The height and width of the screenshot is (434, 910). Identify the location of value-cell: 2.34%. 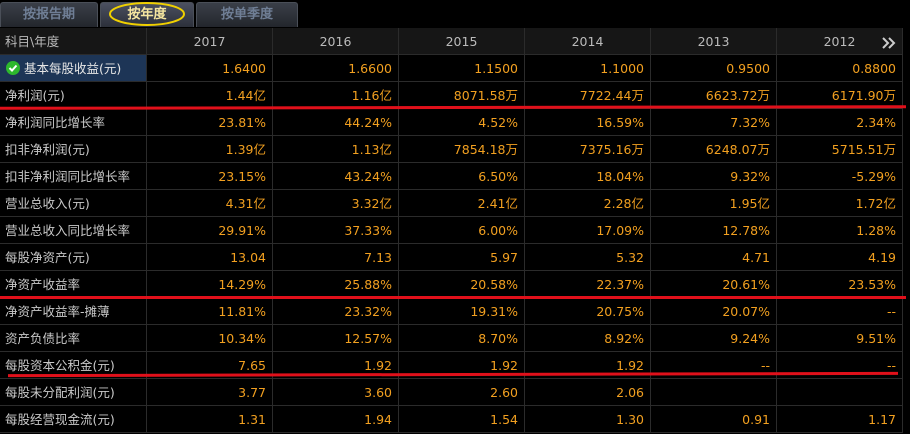
(840, 122).